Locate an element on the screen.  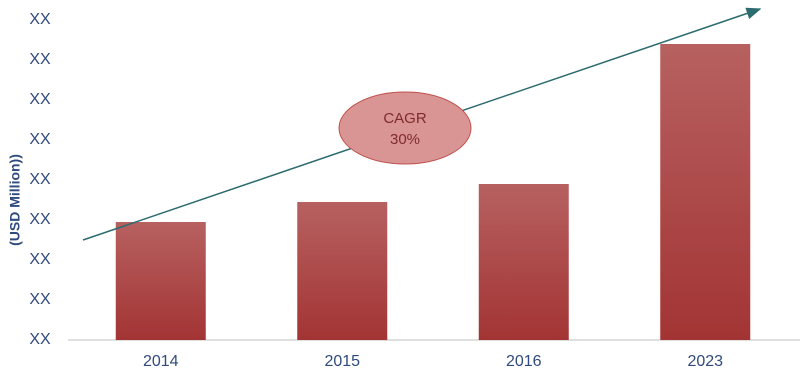
y-axis-title: (USD Million)) is located at coordinates (15, 200).